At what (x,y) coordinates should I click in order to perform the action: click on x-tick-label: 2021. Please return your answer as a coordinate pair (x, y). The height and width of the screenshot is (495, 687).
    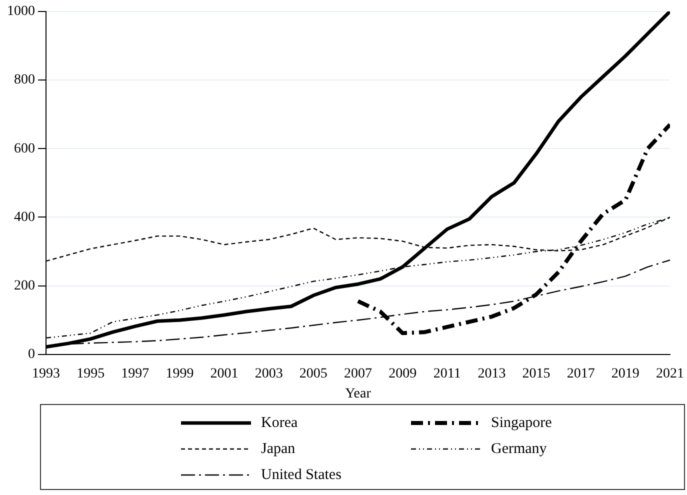
    Looking at the image, I should click on (670, 374).